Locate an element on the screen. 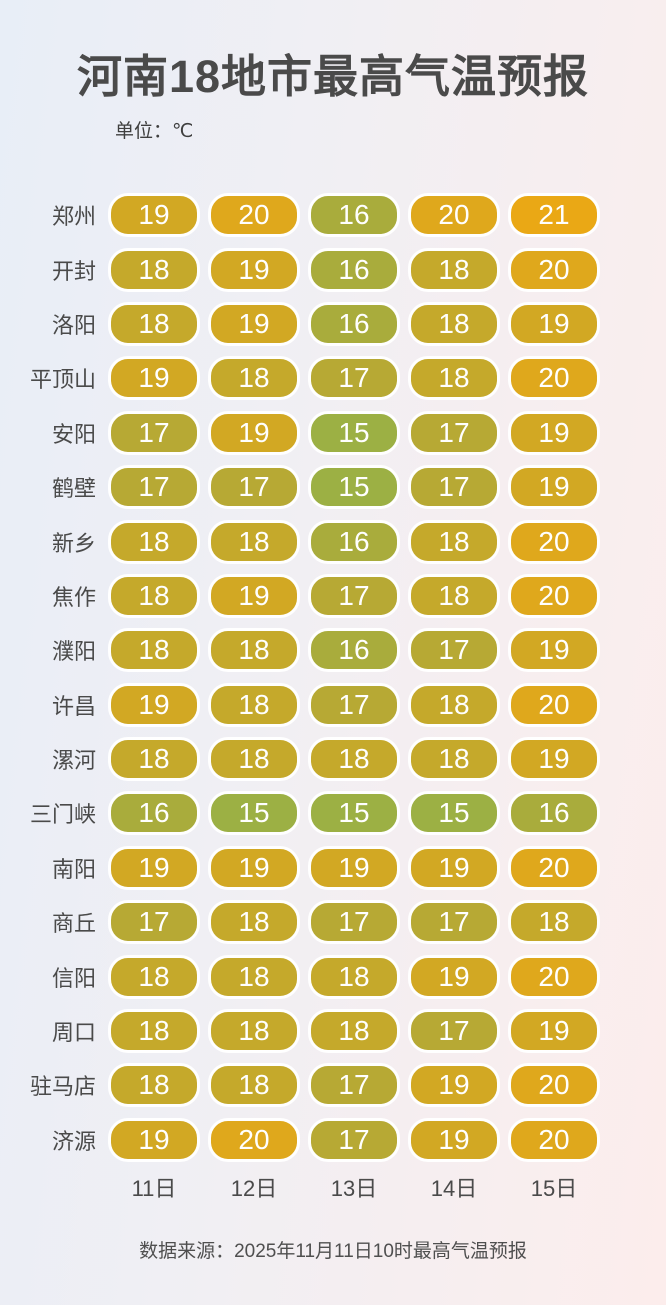 The image size is (666, 1305). row-cells: 18 19 16 18 19 is located at coordinates (358, 323).